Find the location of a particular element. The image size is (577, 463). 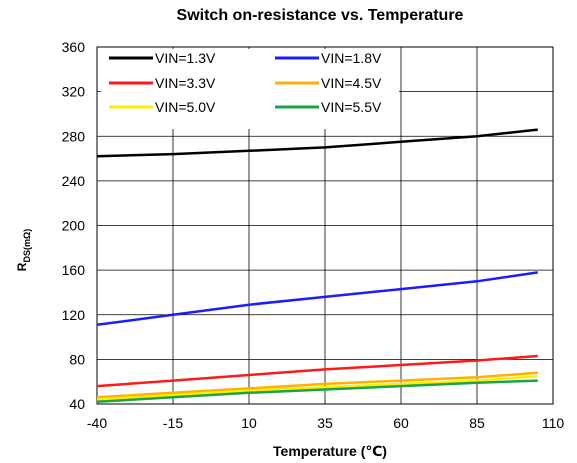

y-axis-label: RDS(mΩ) is located at coordinates (23, 250).